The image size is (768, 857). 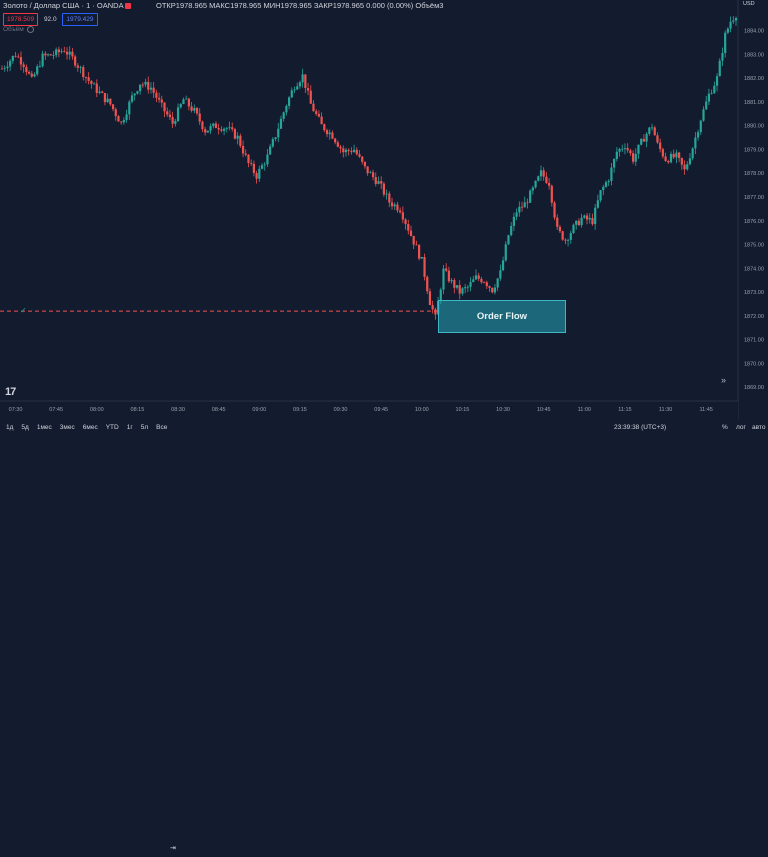 What do you see at coordinates (754, 198) in the screenshot?
I see `price-tick-label: 1877.00` at bounding box center [754, 198].